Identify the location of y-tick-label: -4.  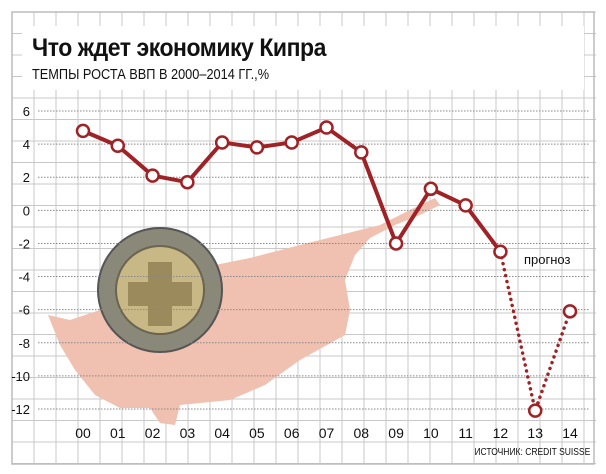
(24, 277).